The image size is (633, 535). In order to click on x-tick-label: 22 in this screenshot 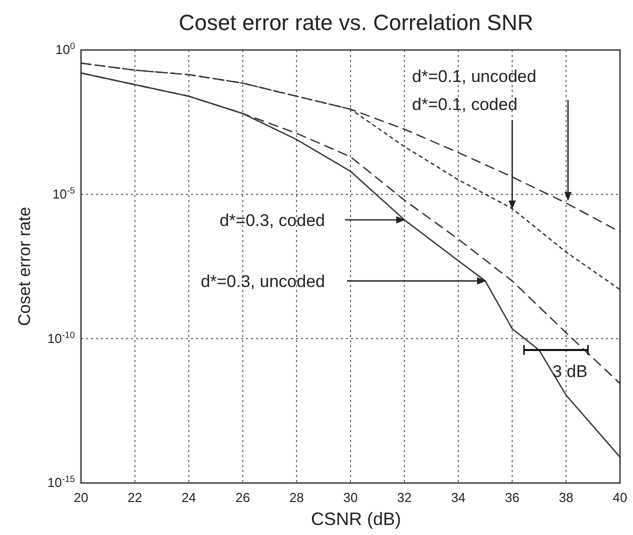, I will do `click(135, 498)`.